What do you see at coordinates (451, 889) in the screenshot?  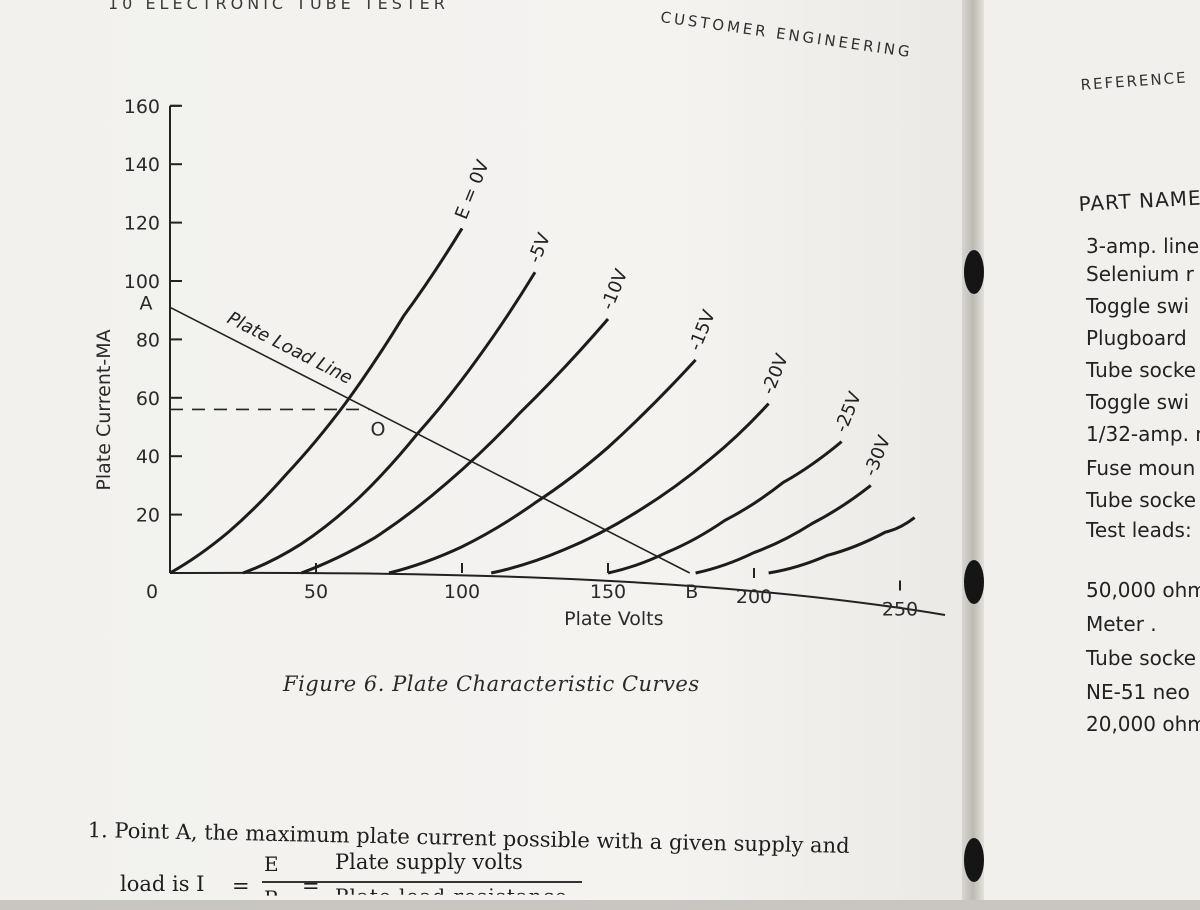 I see `formula-denominator-text: Plate load resistance` at bounding box center [451, 889].